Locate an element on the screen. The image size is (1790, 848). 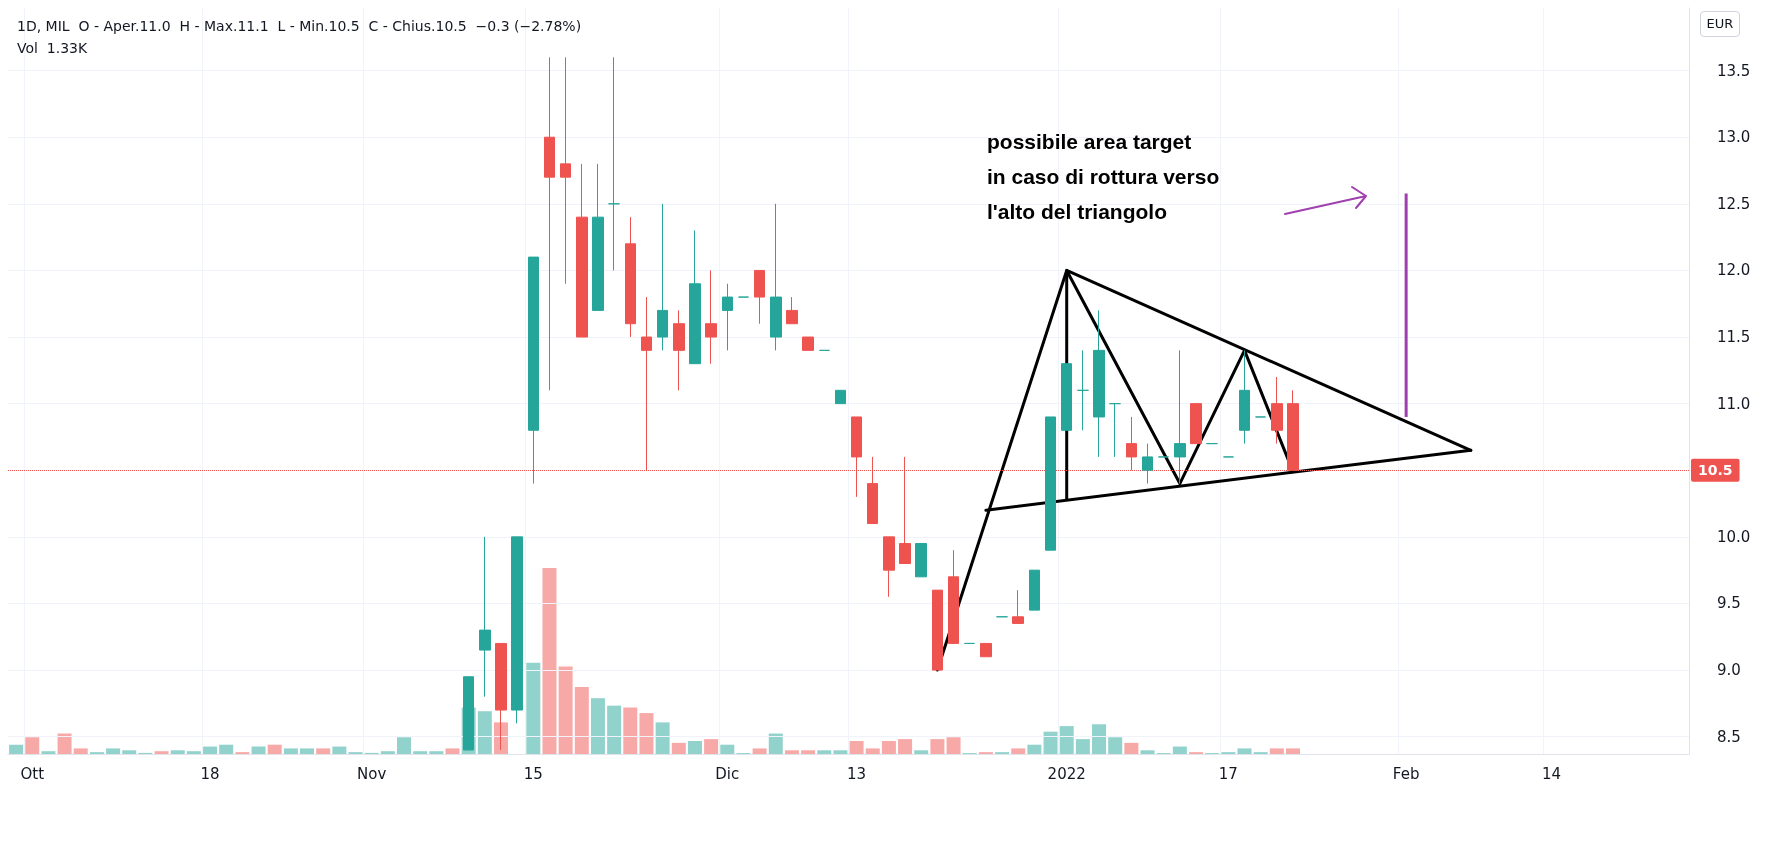
x-tick-label: Nov is located at coordinates (372, 773).